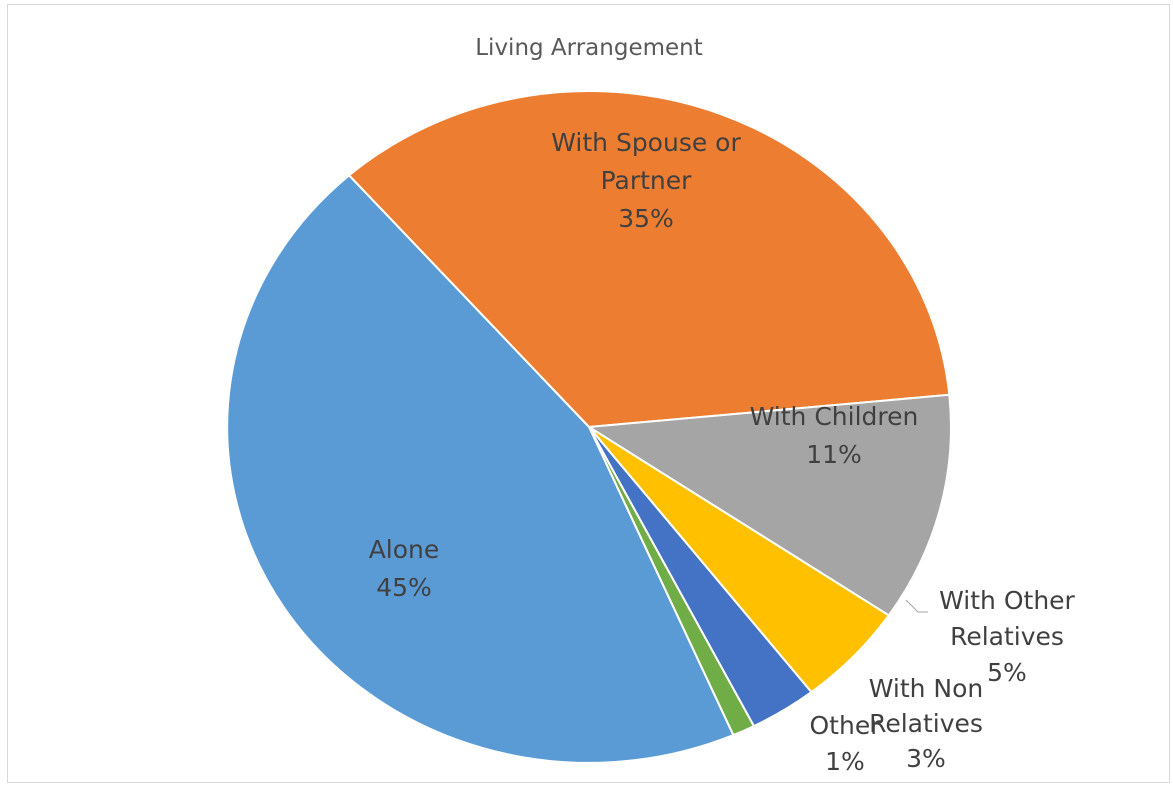 The height and width of the screenshot is (787, 1173). I want to click on slice-with-children, so click(768, 505).